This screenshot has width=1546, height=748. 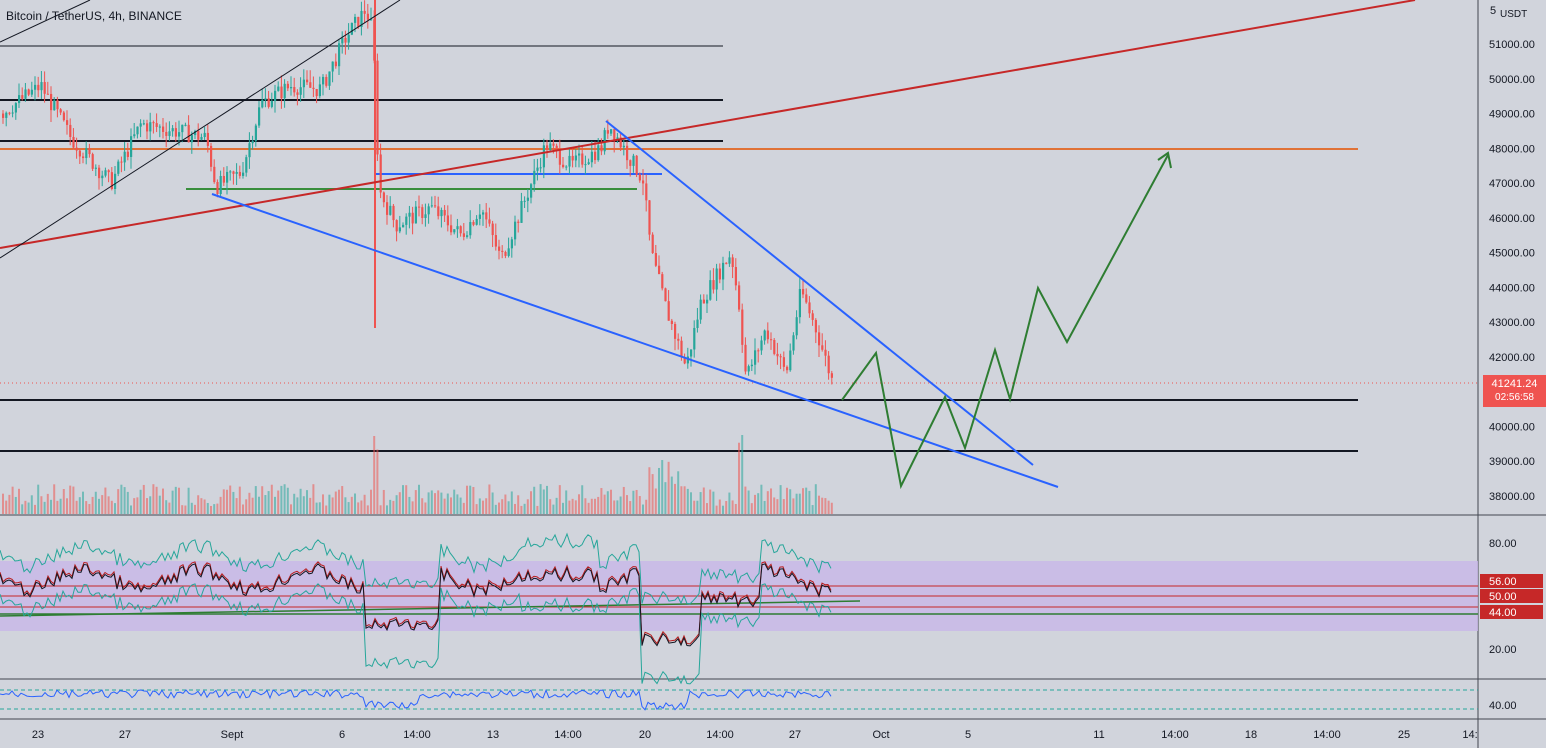 What do you see at coordinates (1512, 374) in the screenshot?
I see `price-scale` at bounding box center [1512, 374].